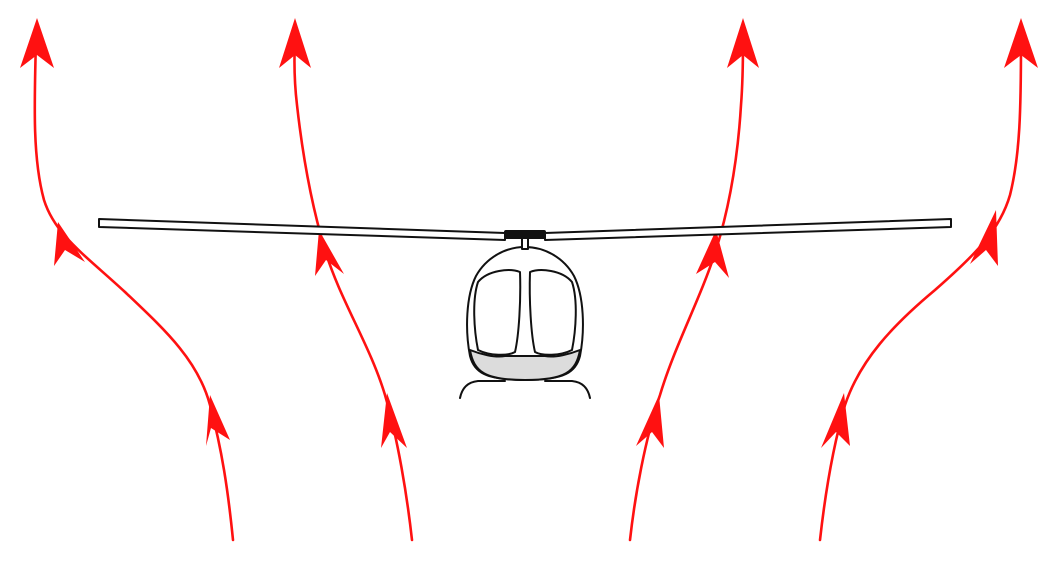 The image size is (1047, 563). What do you see at coordinates (525, 234) in the screenshot?
I see `rotor-hub` at bounding box center [525, 234].